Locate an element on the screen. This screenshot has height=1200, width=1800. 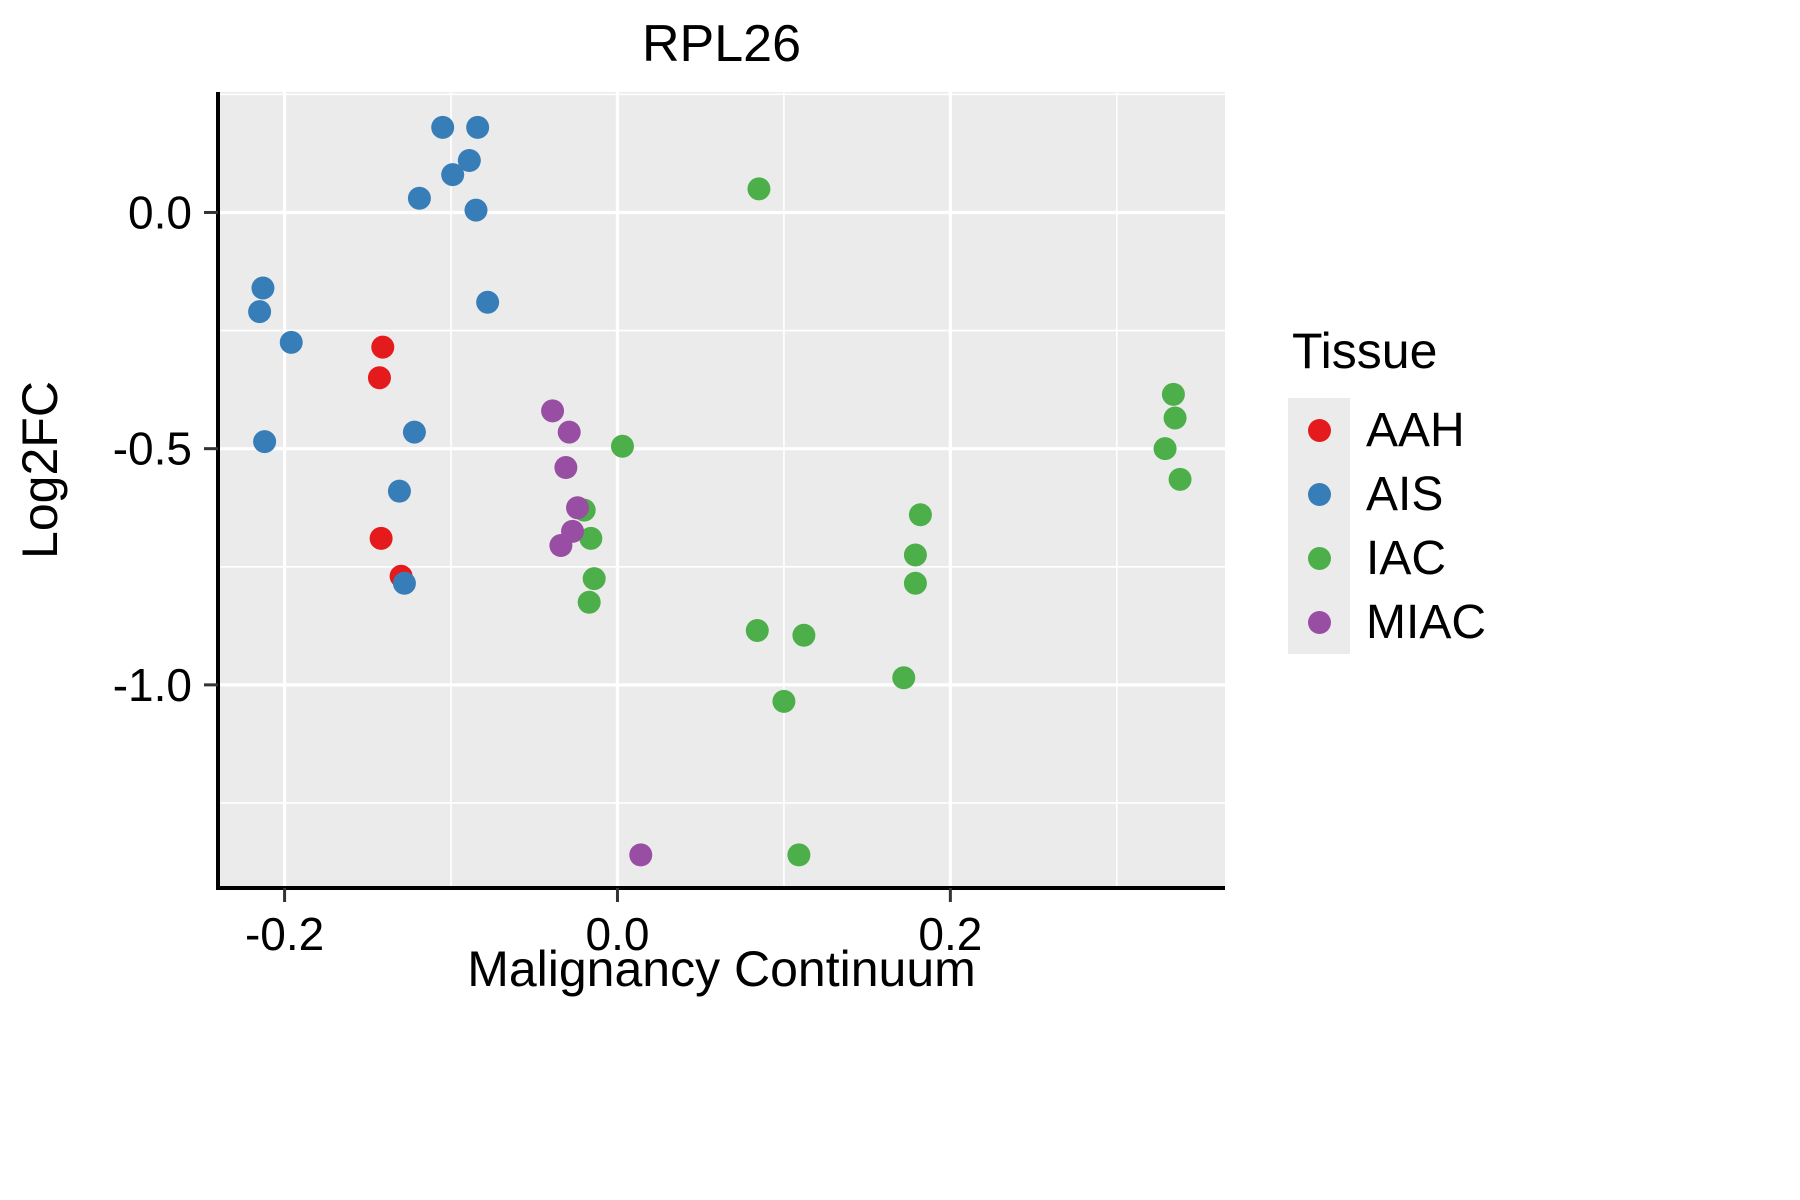
legend-item-miac: MIAC is located at coordinates (1387, 622).